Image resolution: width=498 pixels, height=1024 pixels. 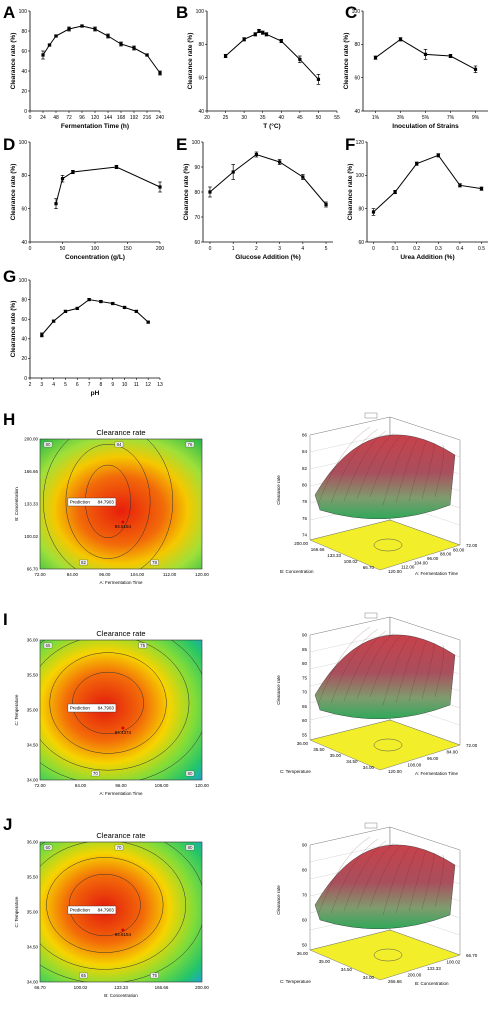 I want to click on y-tick-label: 34.00, so click(x=33, y=780).